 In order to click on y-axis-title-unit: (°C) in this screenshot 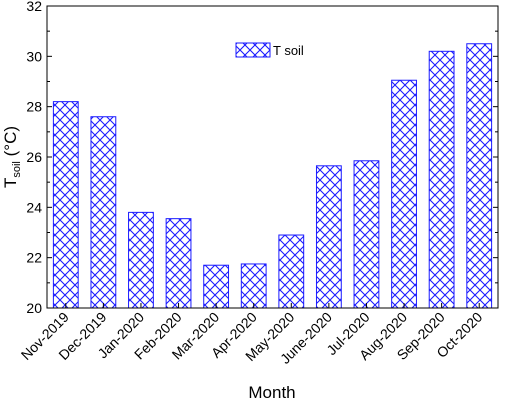, I will do `click(10, 143)`.